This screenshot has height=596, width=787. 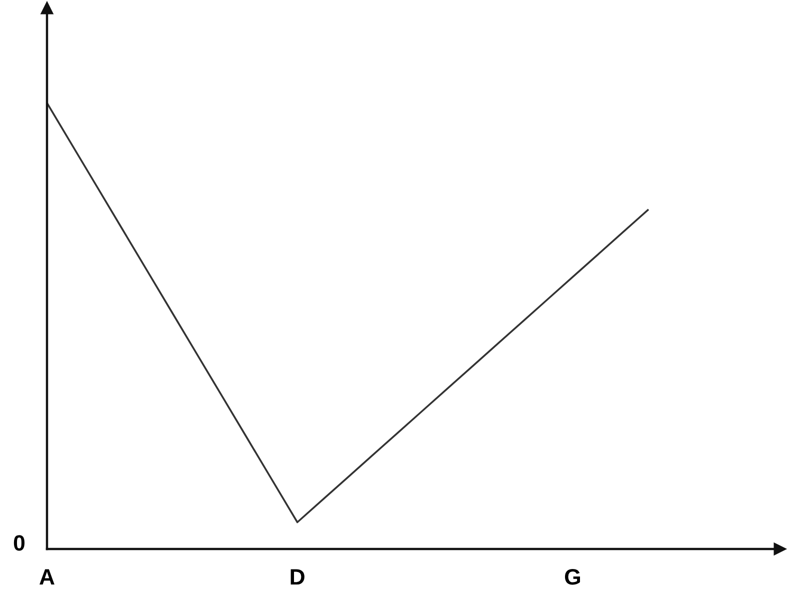 What do you see at coordinates (47, 577) in the screenshot?
I see `x-tick-label: A` at bounding box center [47, 577].